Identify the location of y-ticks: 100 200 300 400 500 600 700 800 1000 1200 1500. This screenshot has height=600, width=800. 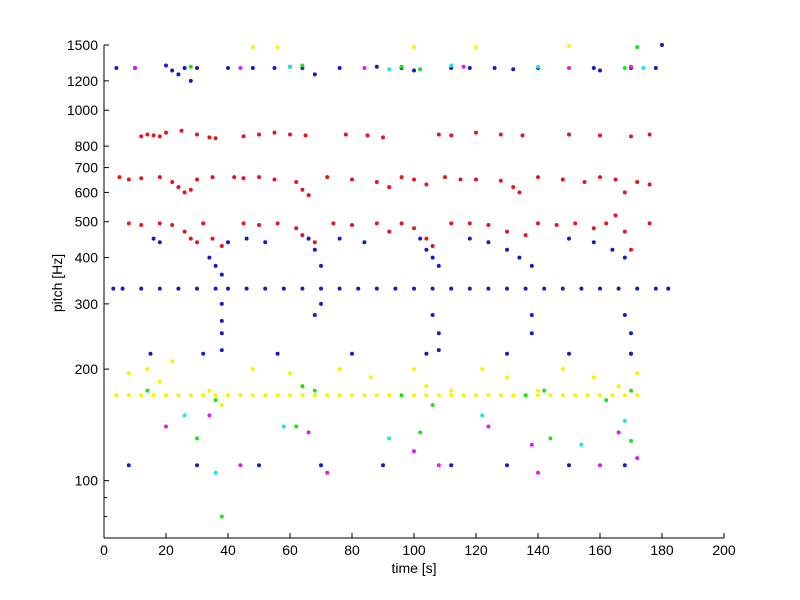
(88, 277).